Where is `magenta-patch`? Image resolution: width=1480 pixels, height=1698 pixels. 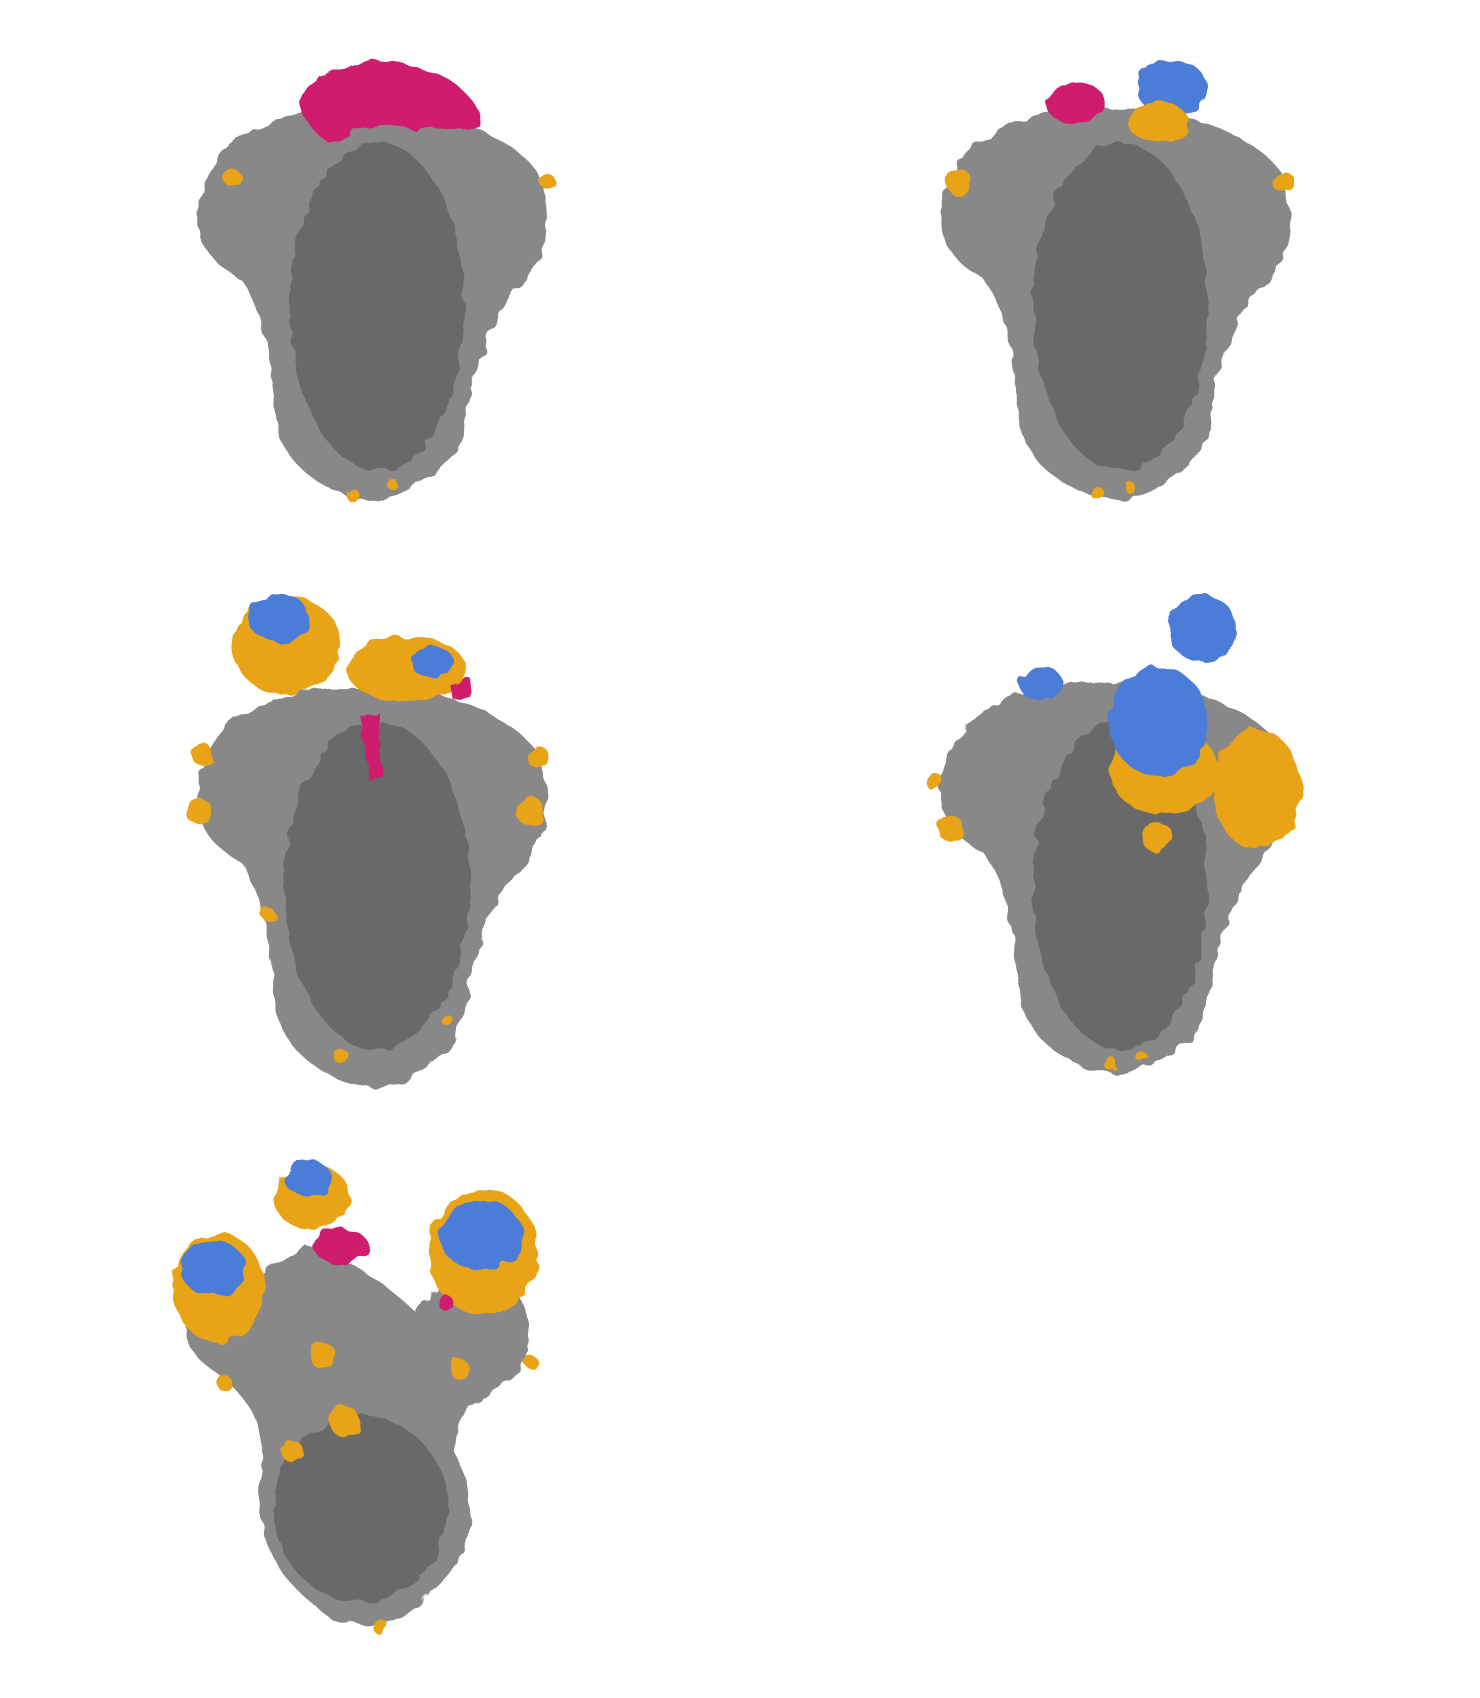 magenta-patch is located at coordinates (446, 1303).